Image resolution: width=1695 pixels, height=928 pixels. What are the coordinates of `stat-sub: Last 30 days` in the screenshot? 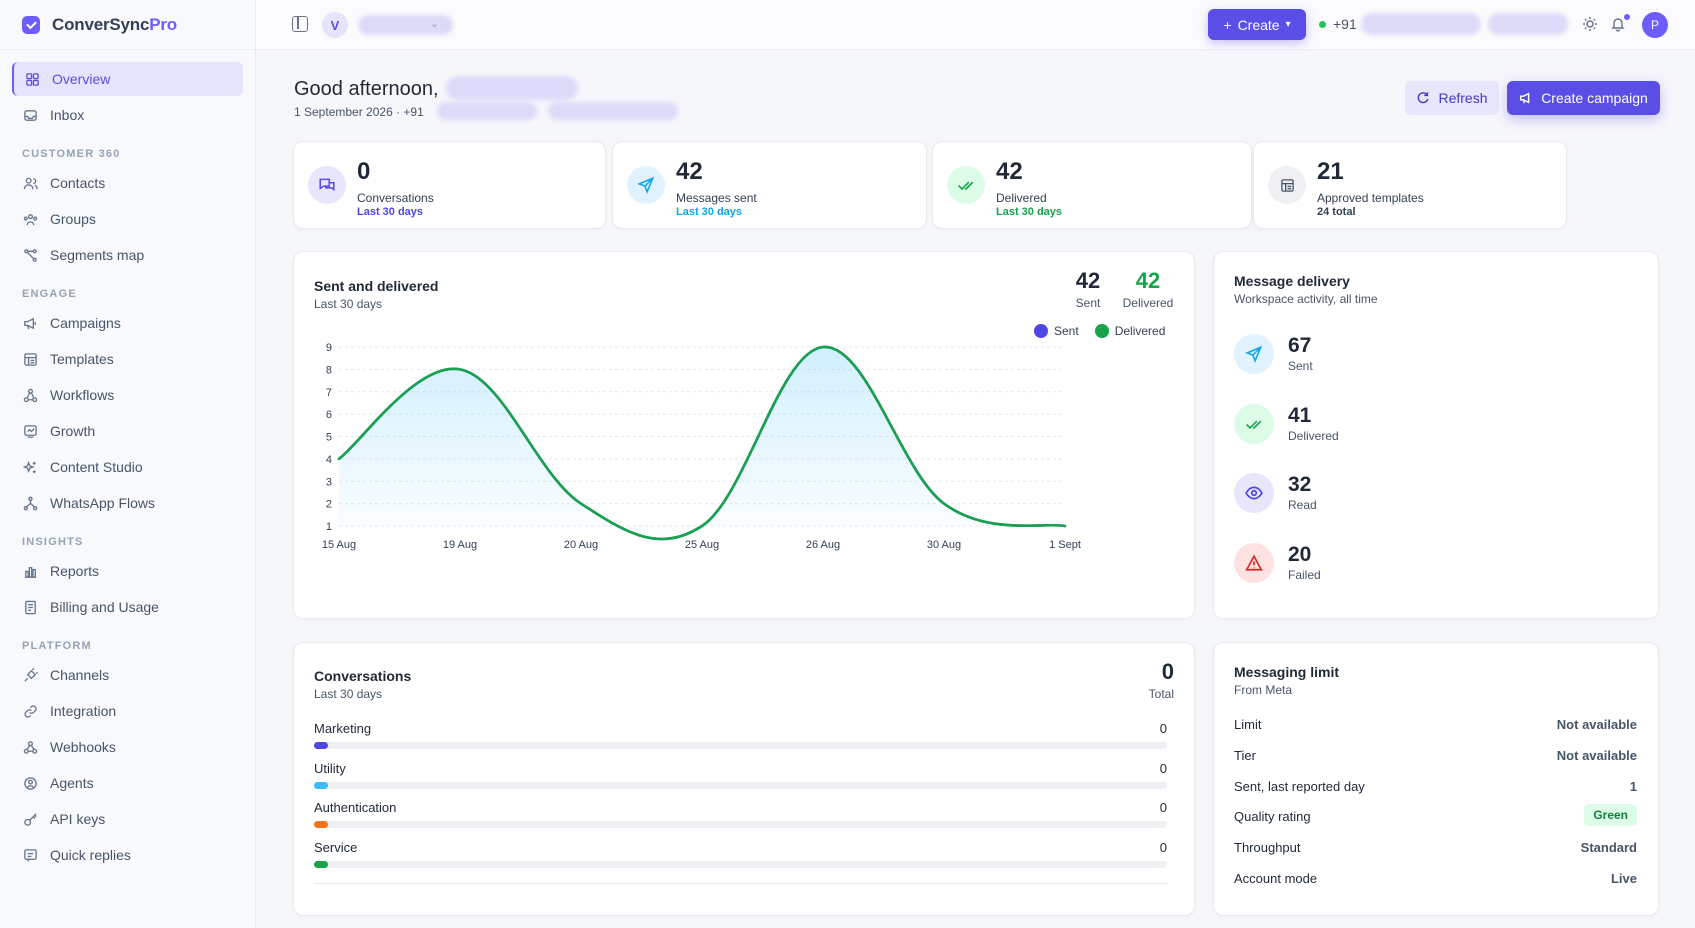 It's located at (709, 212).